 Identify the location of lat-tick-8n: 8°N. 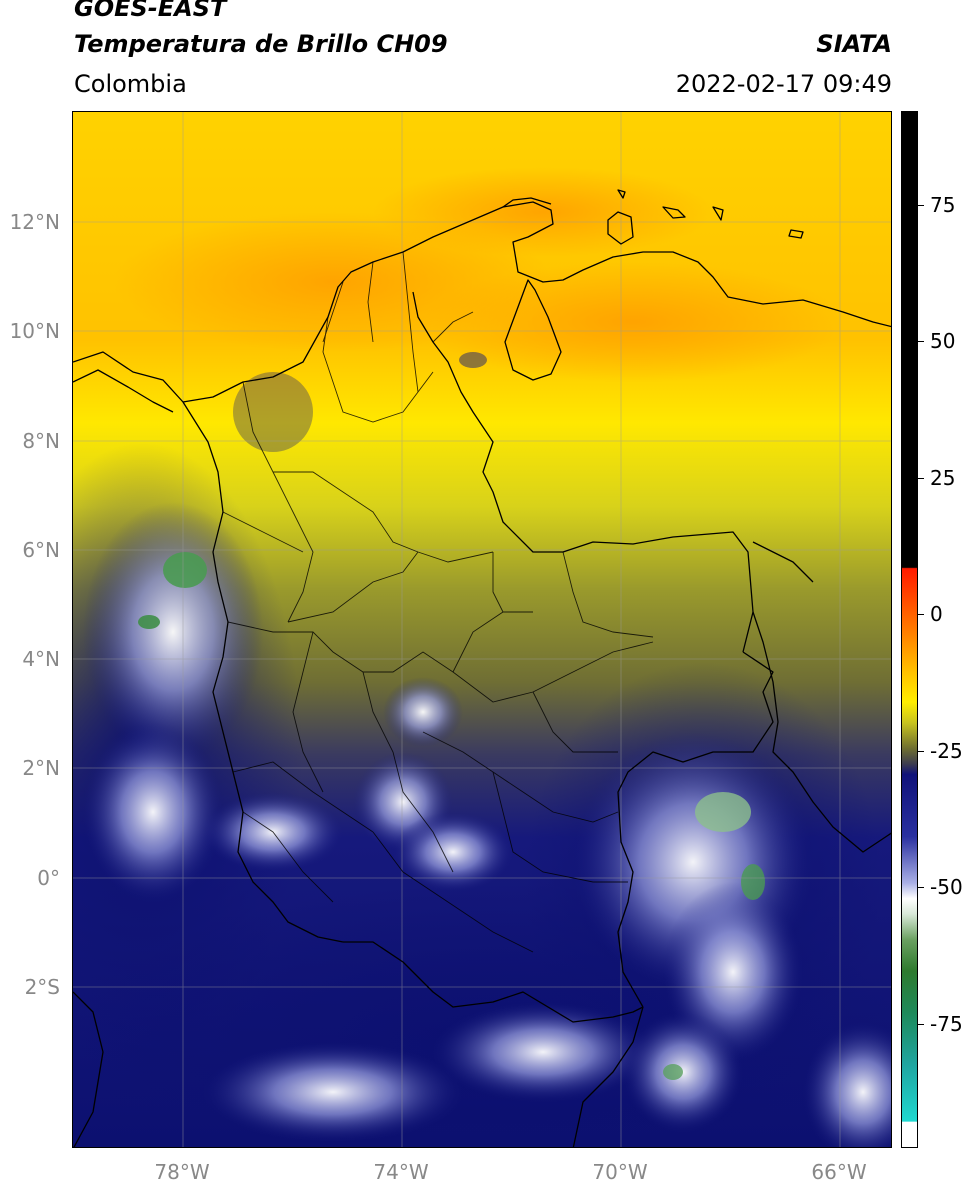
(41, 441).